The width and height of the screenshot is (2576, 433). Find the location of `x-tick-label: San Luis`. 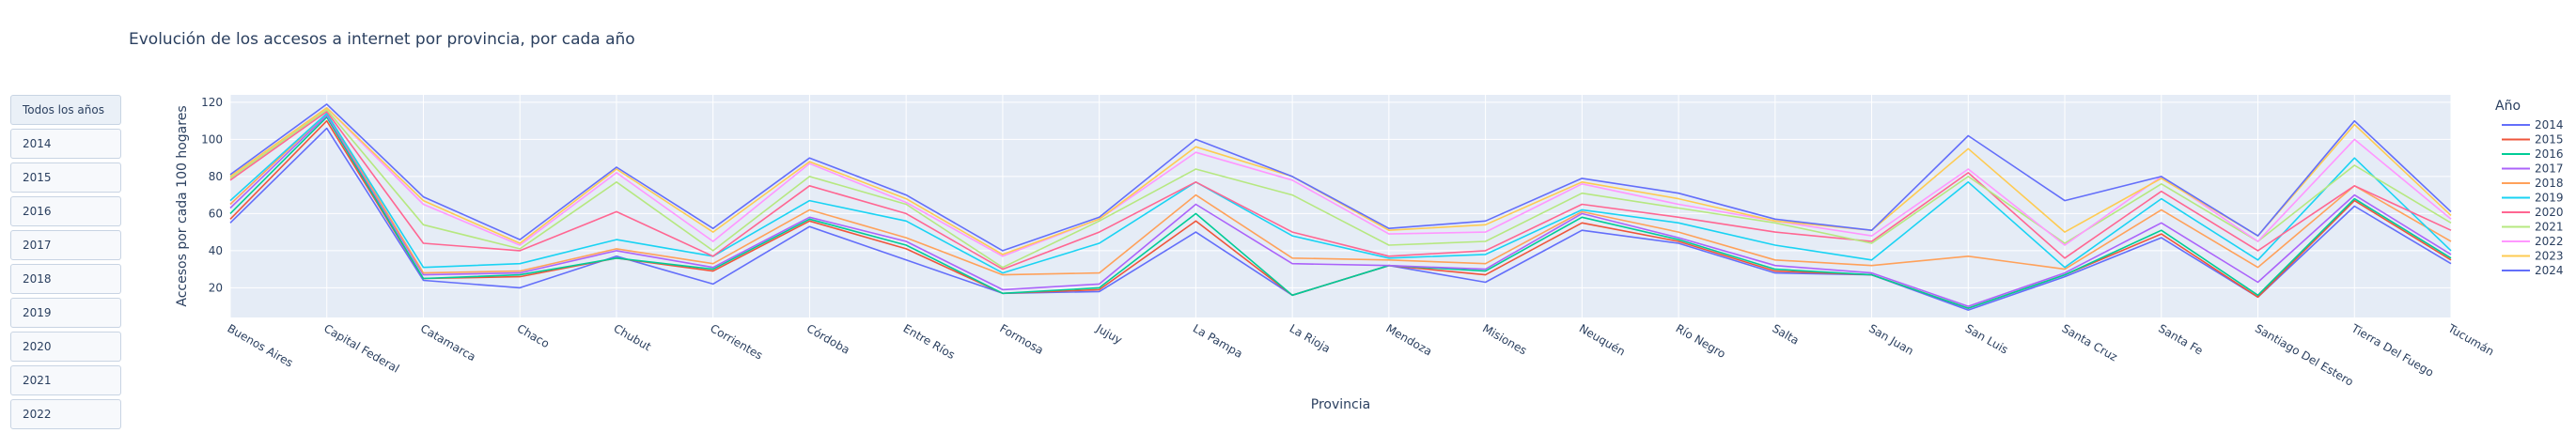

x-tick-label: San Luis is located at coordinates (1987, 338).